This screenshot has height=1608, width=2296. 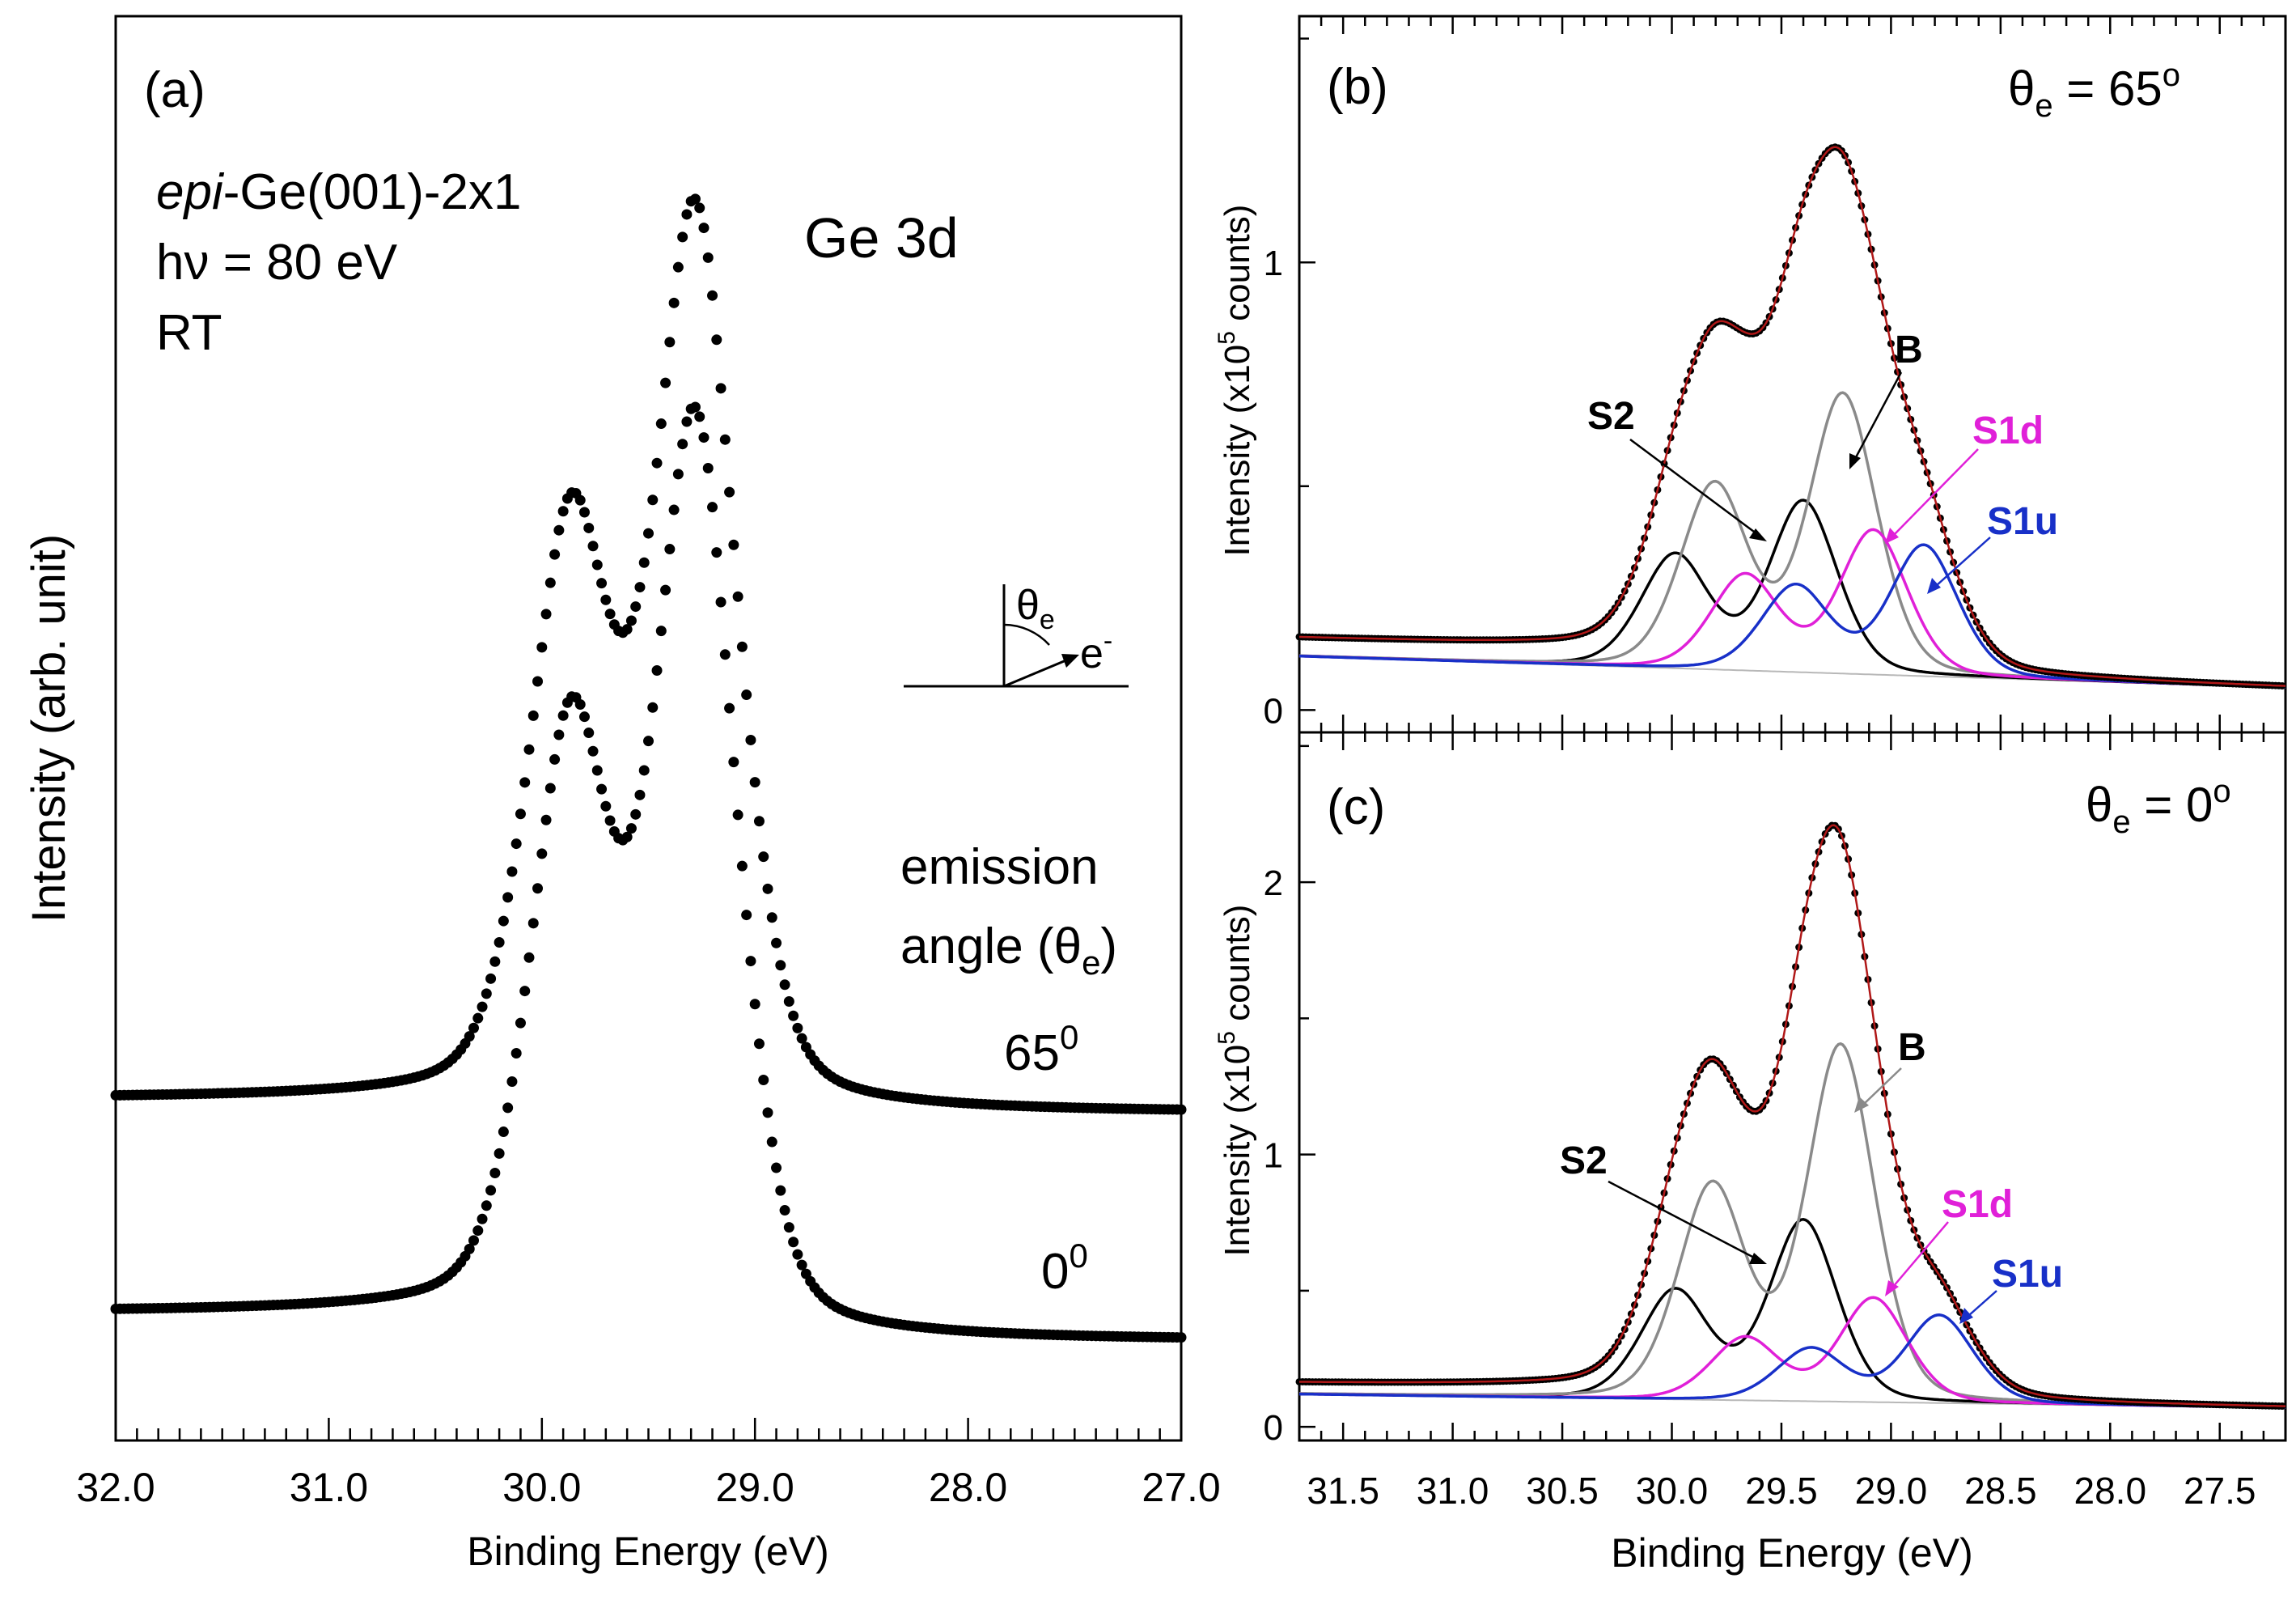 What do you see at coordinates (1343, 1491) in the screenshot?
I see `x-tick-label: 31.5` at bounding box center [1343, 1491].